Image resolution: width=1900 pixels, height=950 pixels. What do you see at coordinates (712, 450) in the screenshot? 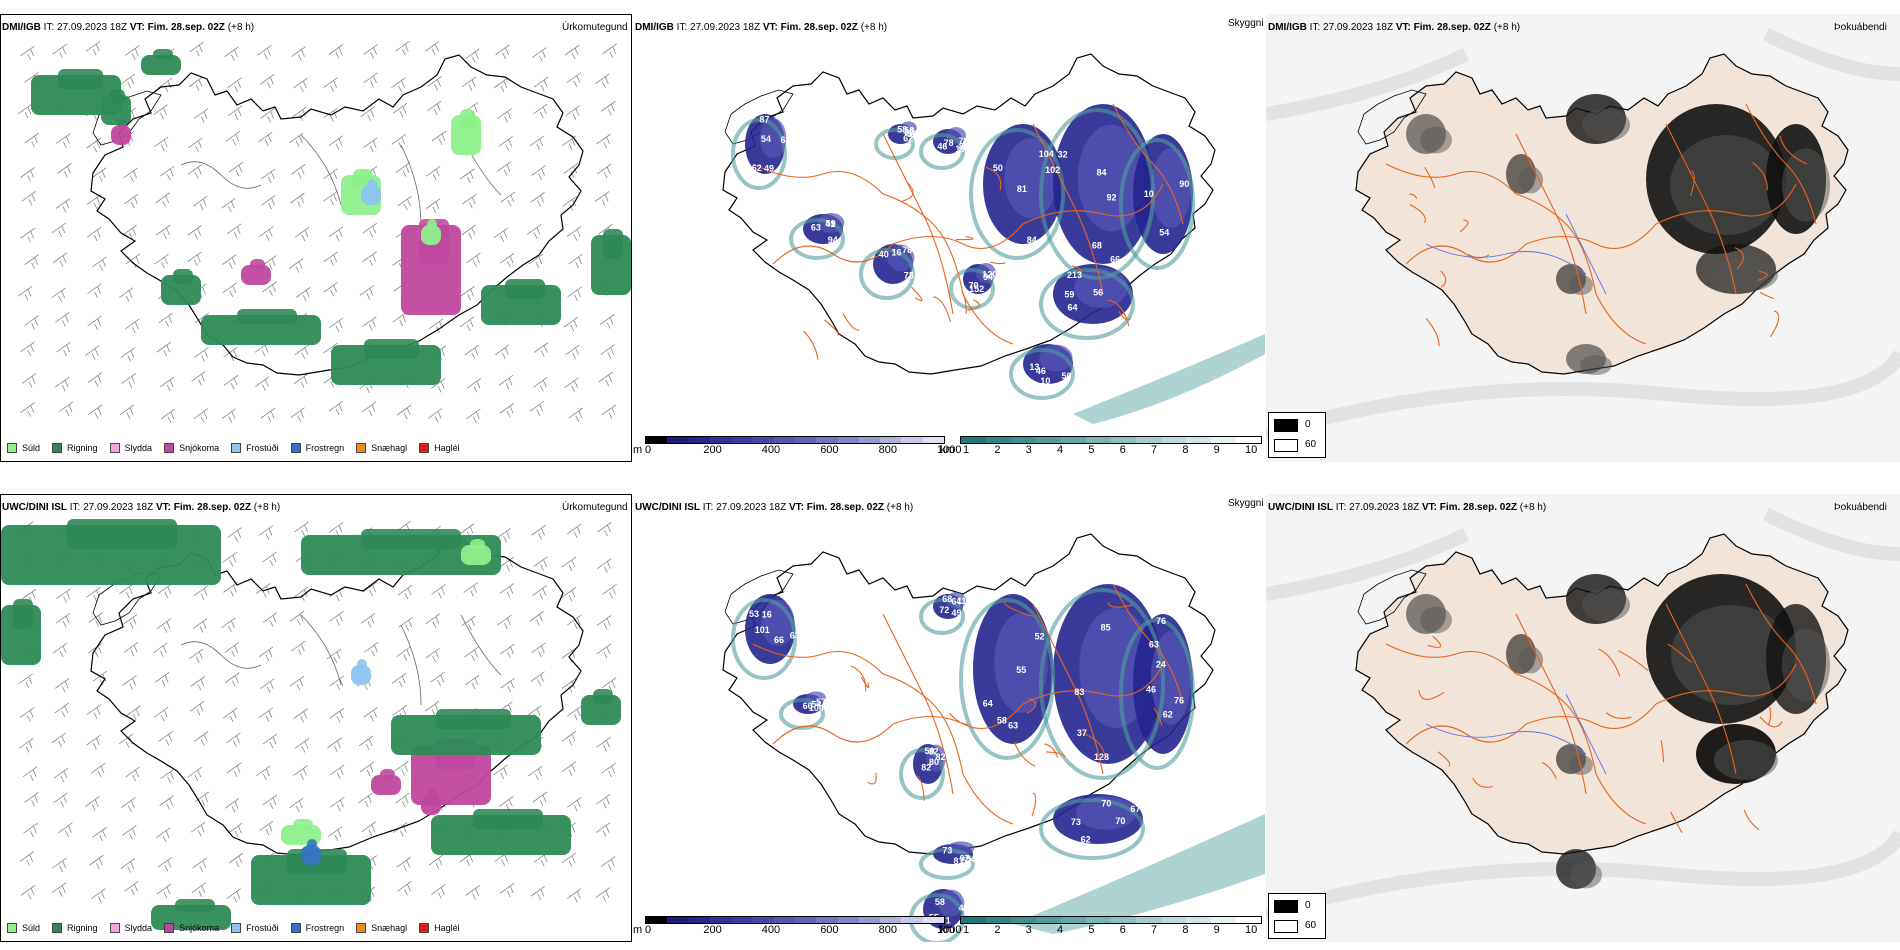
I see `height-tick: 200` at bounding box center [712, 450].